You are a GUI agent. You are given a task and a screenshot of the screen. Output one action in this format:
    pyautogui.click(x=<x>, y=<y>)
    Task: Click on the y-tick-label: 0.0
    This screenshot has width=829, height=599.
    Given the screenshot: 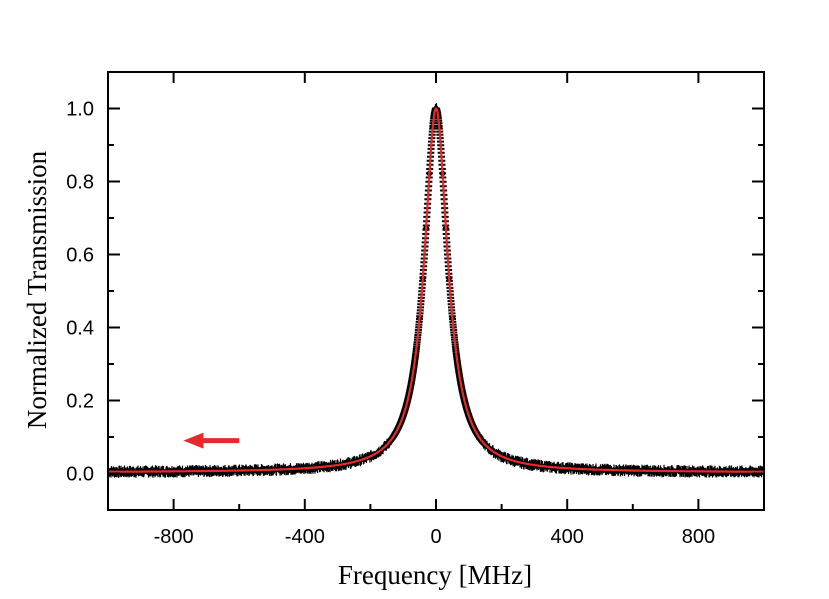 What is the action you would take?
    pyautogui.click(x=80, y=475)
    